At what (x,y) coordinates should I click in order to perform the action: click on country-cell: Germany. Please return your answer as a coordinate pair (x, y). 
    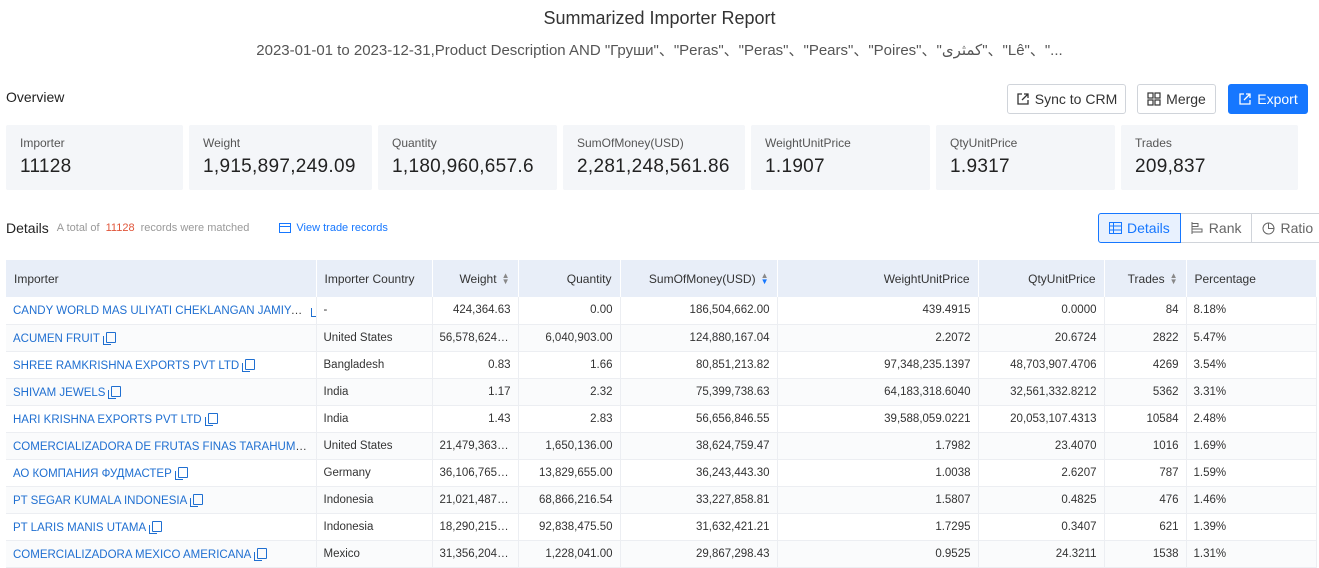
    Looking at the image, I should click on (374, 473).